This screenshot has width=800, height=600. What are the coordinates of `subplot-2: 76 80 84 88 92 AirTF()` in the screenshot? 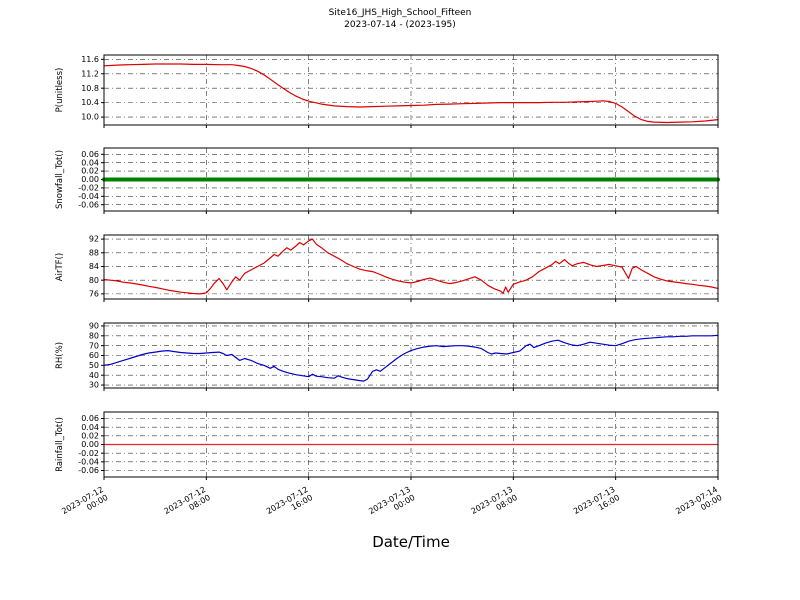 It's located at (387, 268).